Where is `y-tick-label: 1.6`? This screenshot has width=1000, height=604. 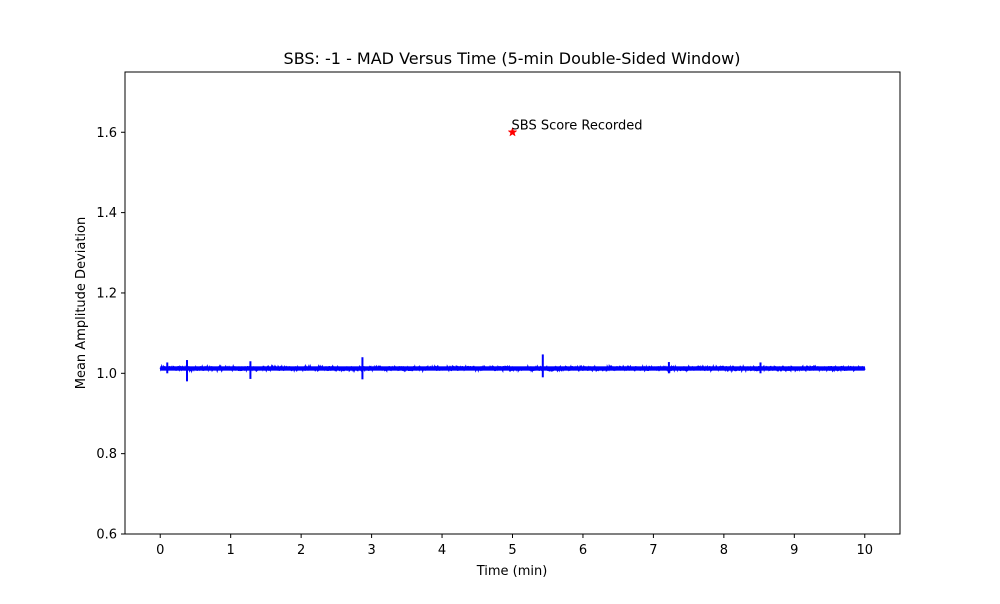 y-tick-label: 1.6 is located at coordinates (106, 133).